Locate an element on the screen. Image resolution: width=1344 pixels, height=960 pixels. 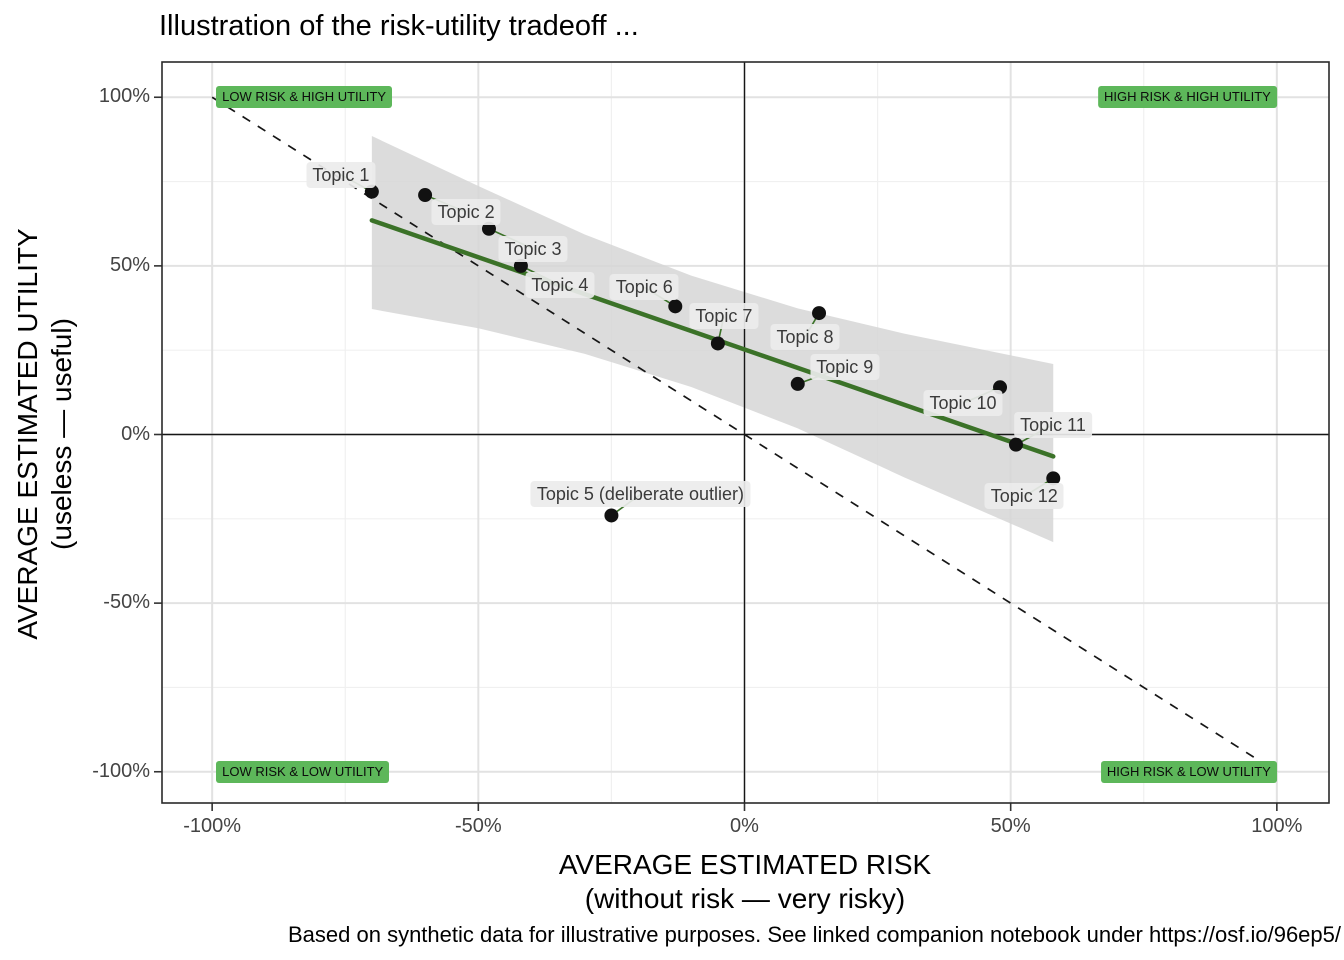
point-label: Topic 3 is located at coordinates (533, 248).